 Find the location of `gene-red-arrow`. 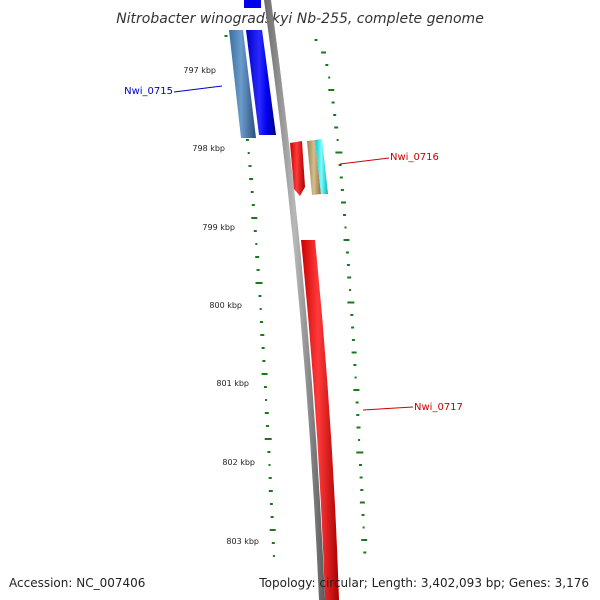

gene-red-arrow is located at coordinates (297, 168).